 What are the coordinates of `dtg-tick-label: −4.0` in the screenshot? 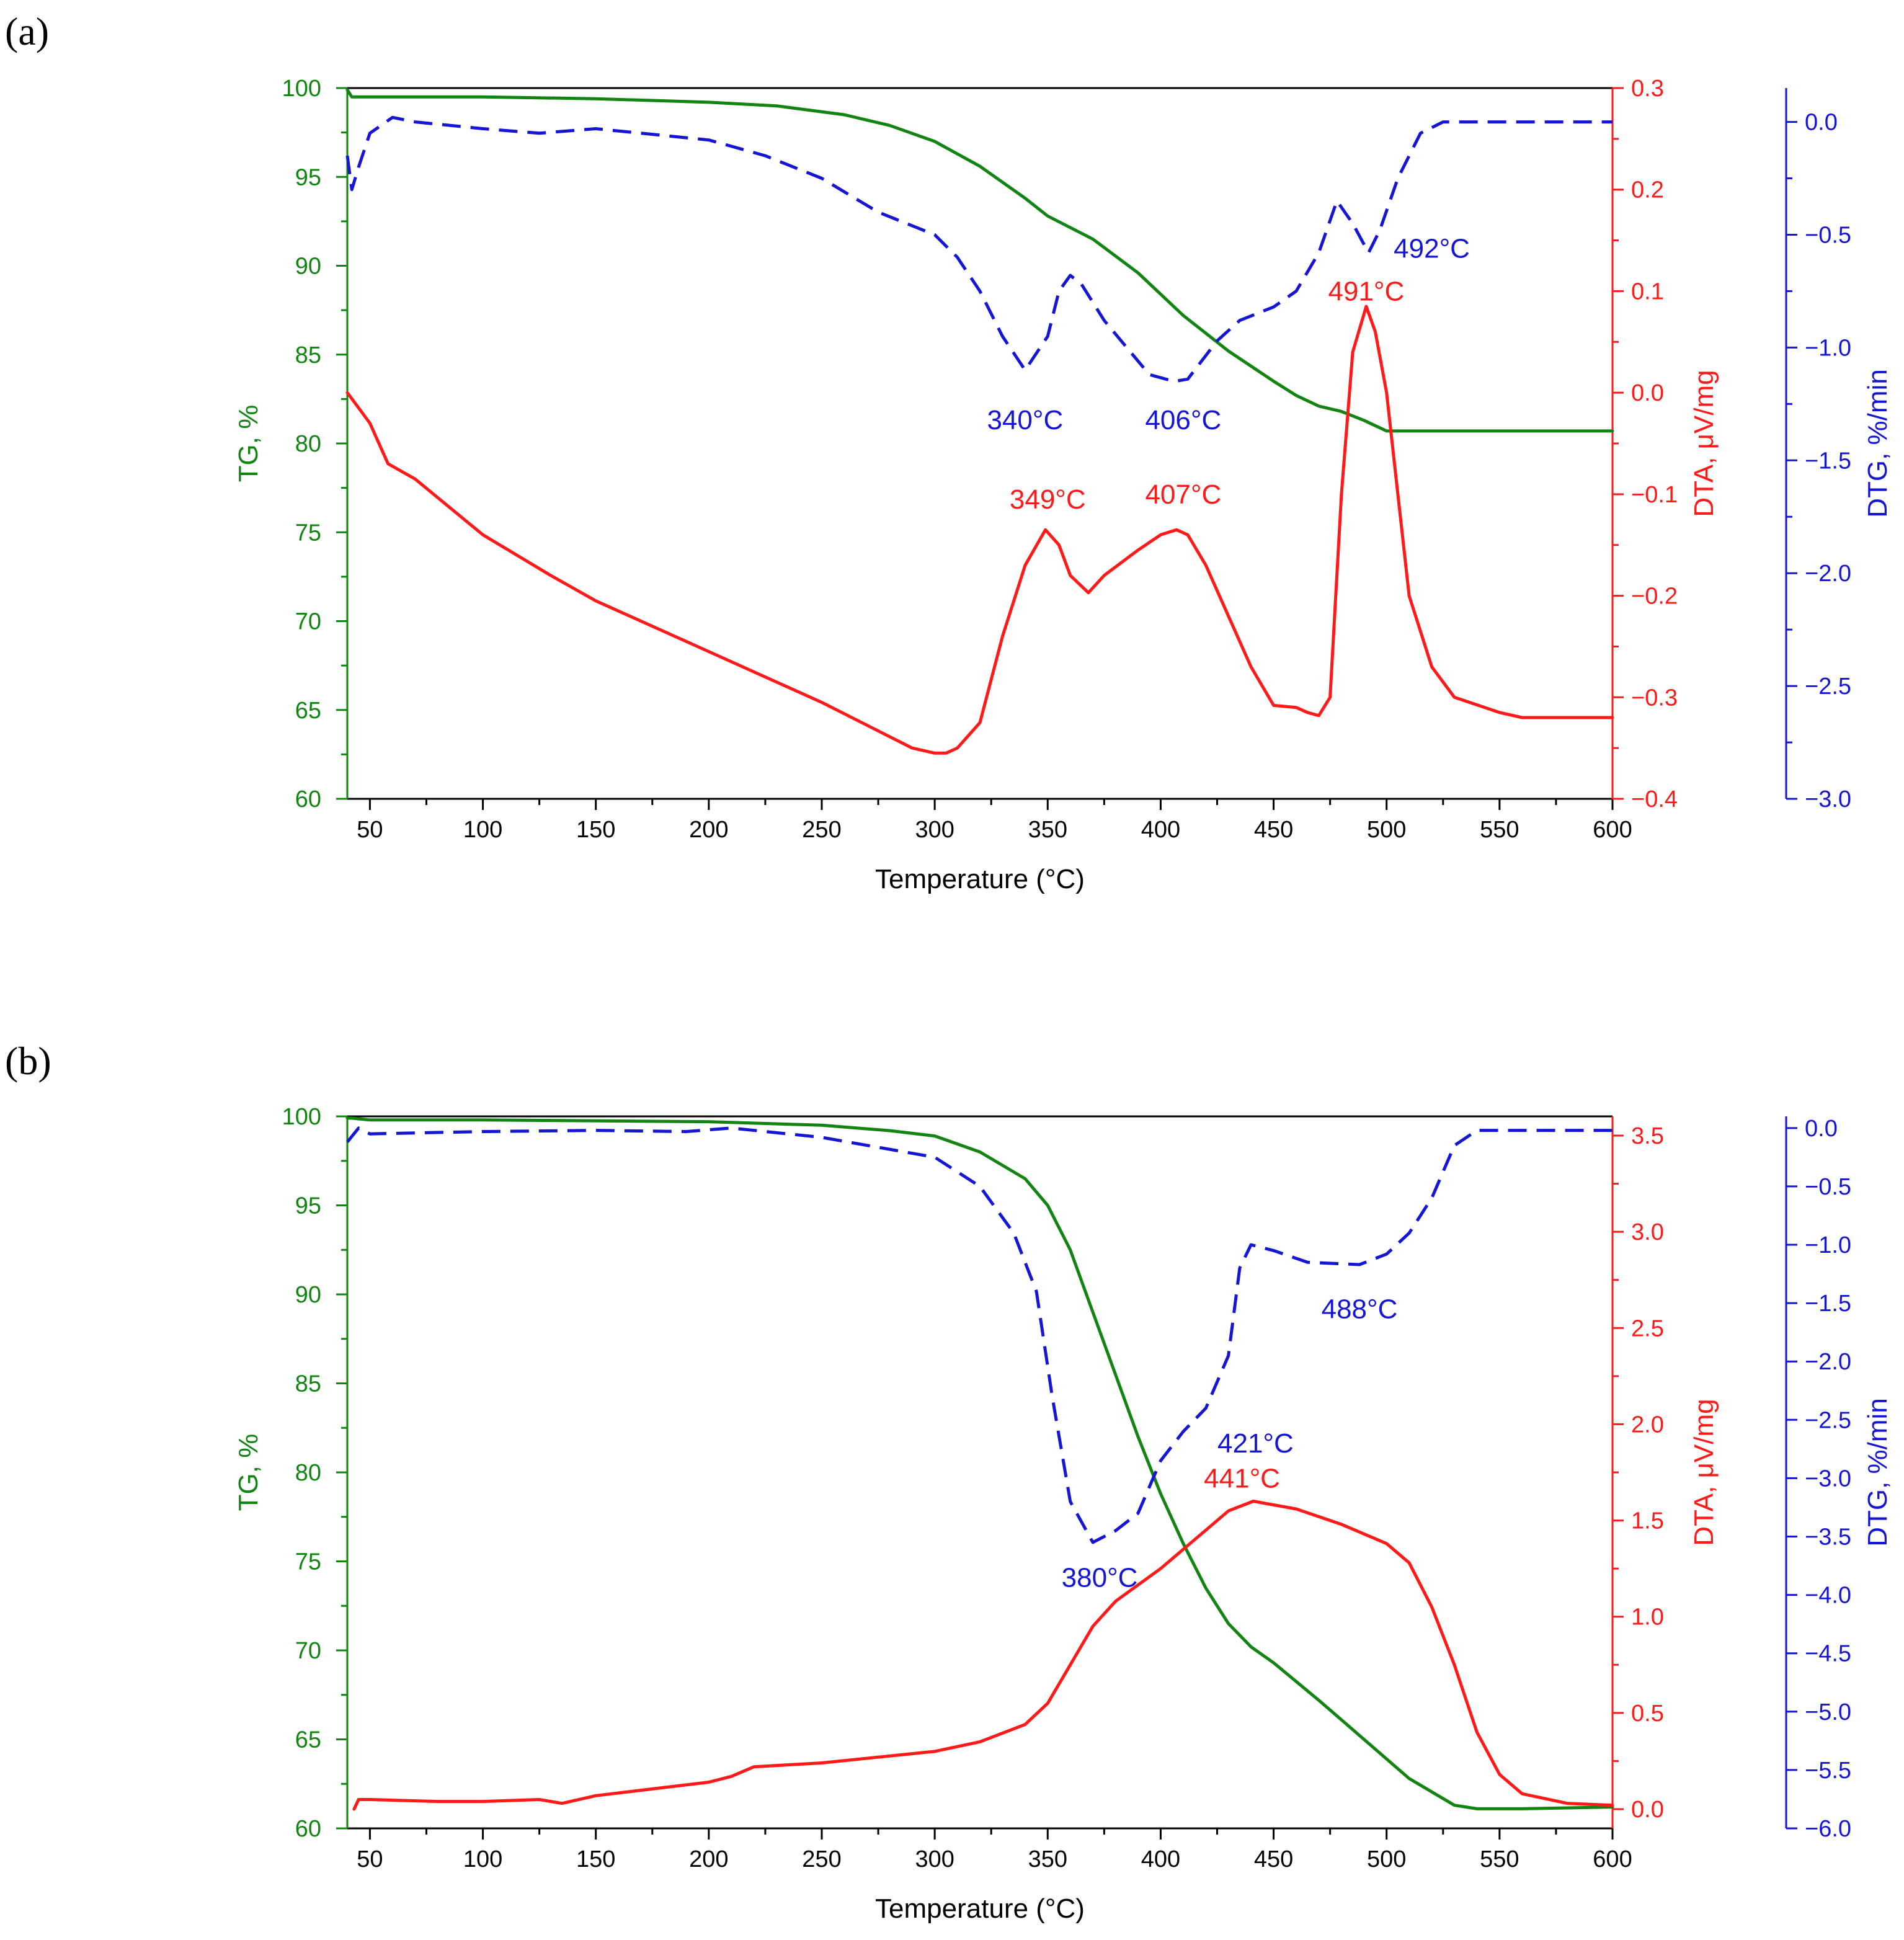 It's located at (1828, 1596).